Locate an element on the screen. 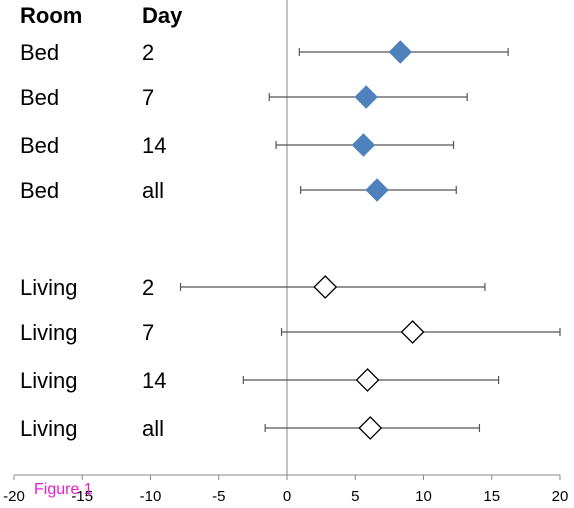 This screenshot has height=508, width=574. x-tick-label: 5 is located at coordinates (355, 496).